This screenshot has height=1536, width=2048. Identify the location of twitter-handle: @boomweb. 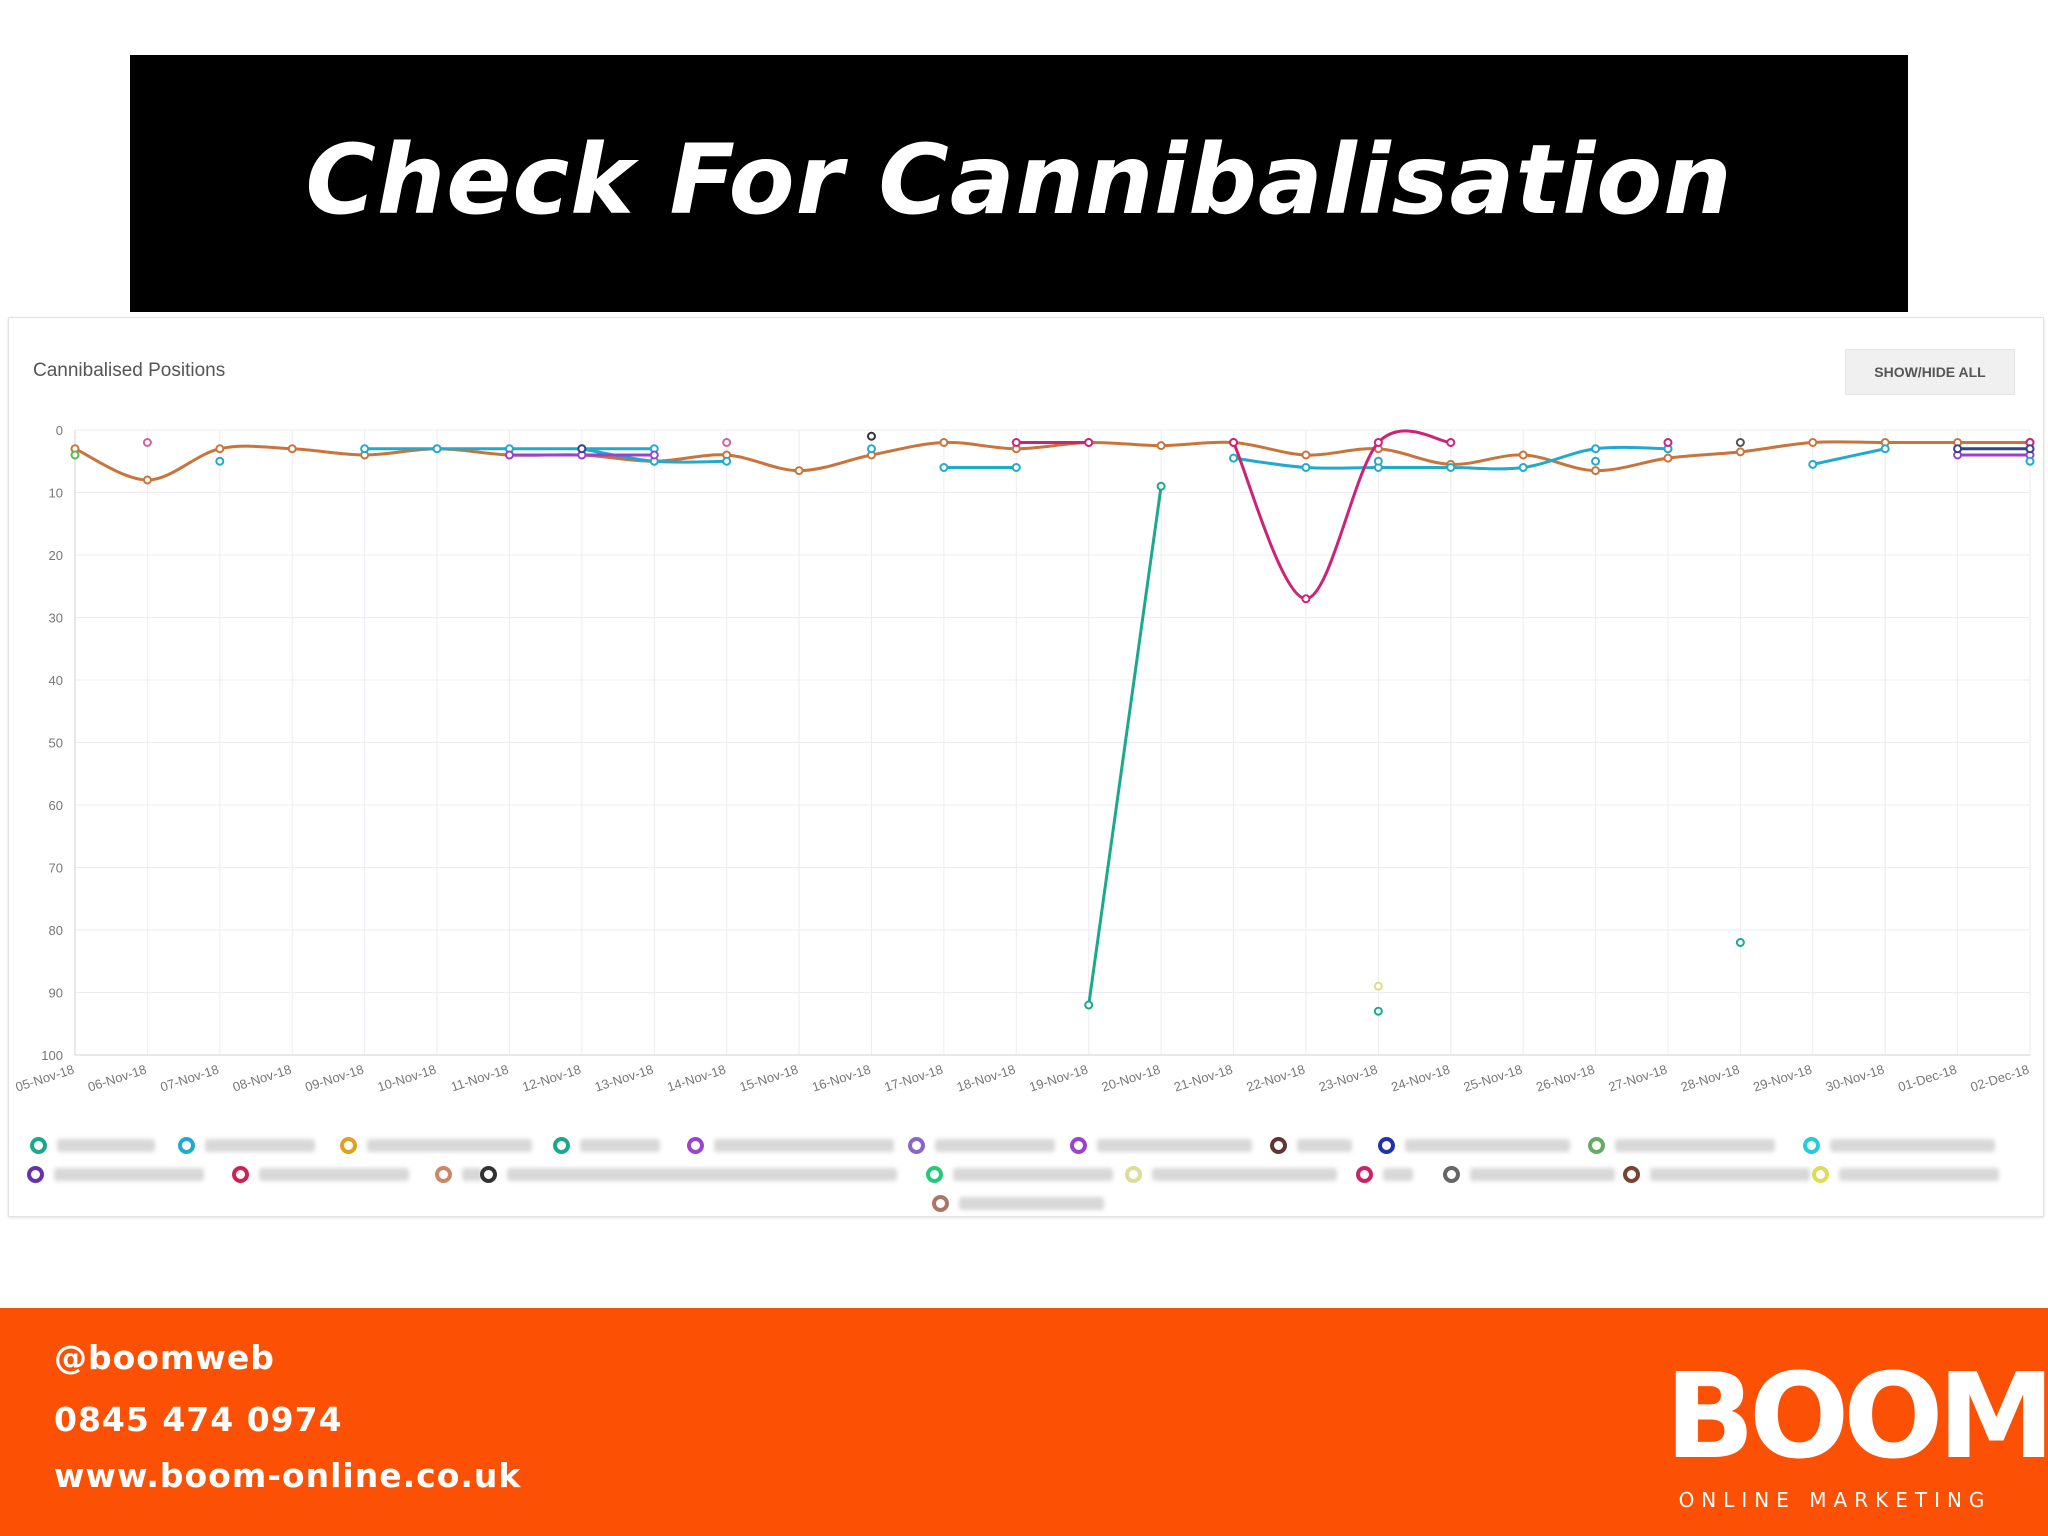
(164, 1357).